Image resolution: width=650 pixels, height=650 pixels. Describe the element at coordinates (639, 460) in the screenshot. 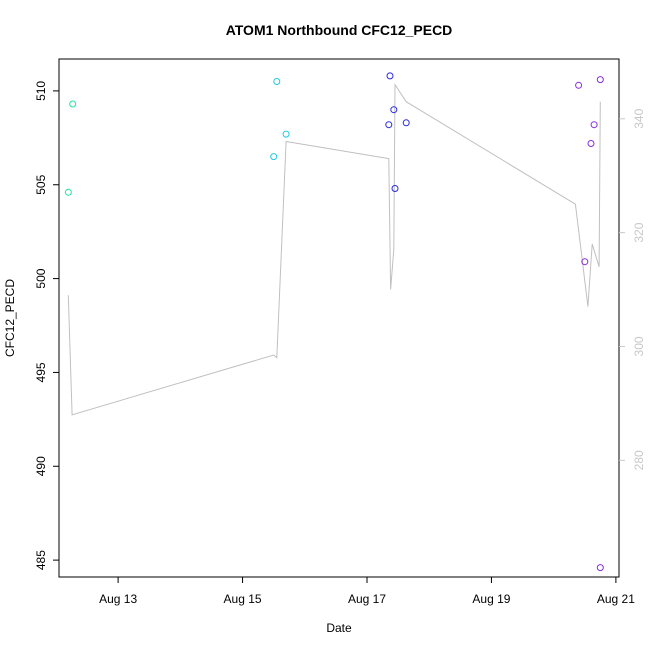

I see `y2-tick-label: 280` at that location.